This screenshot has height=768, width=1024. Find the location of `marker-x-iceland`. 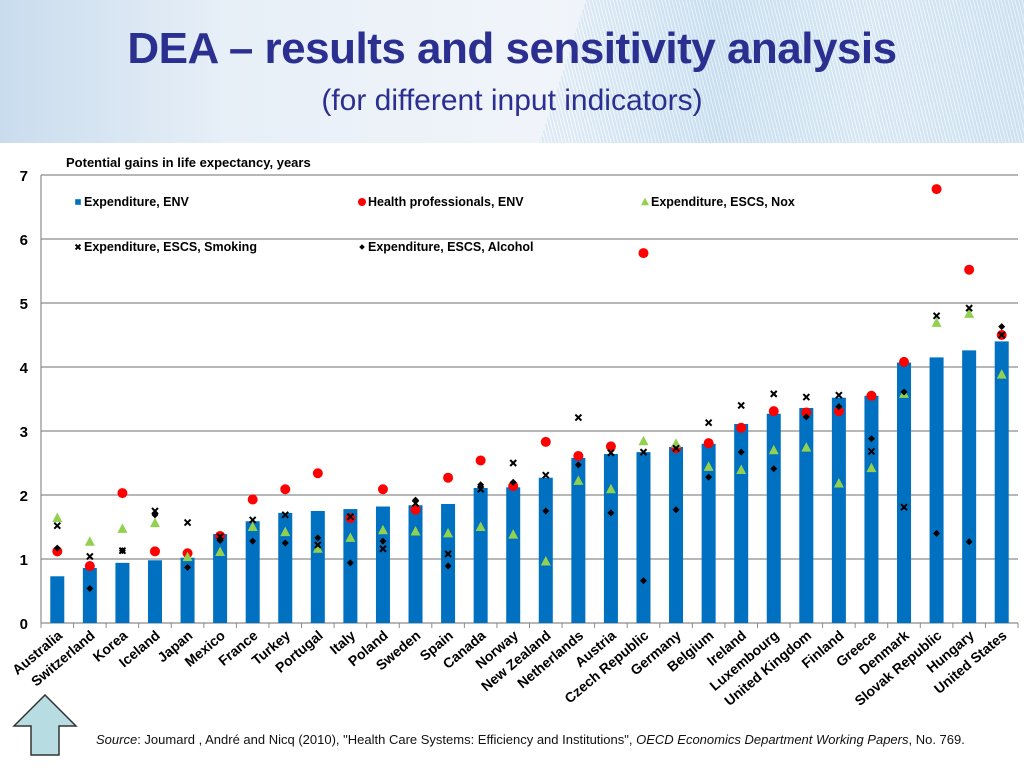

marker-x-iceland is located at coordinates (155, 511).